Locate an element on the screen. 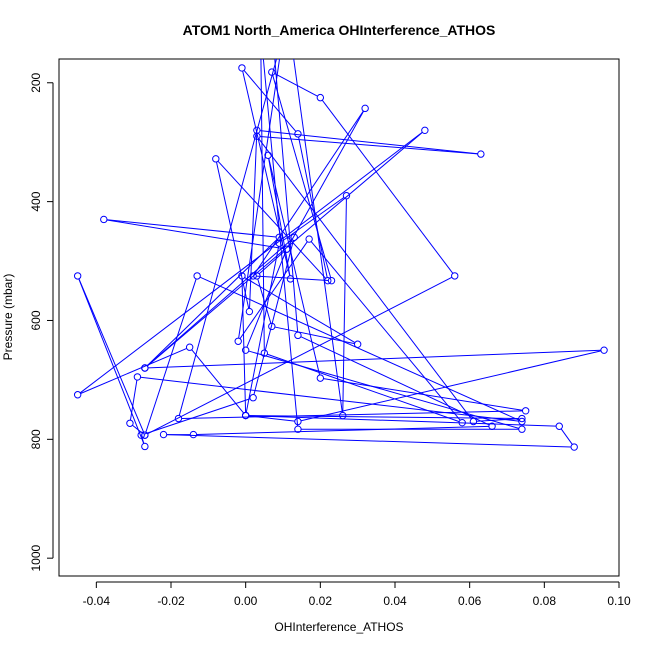 The image size is (650, 650). x-axis-label: OHInterference_ATHOS is located at coordinates (338, 627).